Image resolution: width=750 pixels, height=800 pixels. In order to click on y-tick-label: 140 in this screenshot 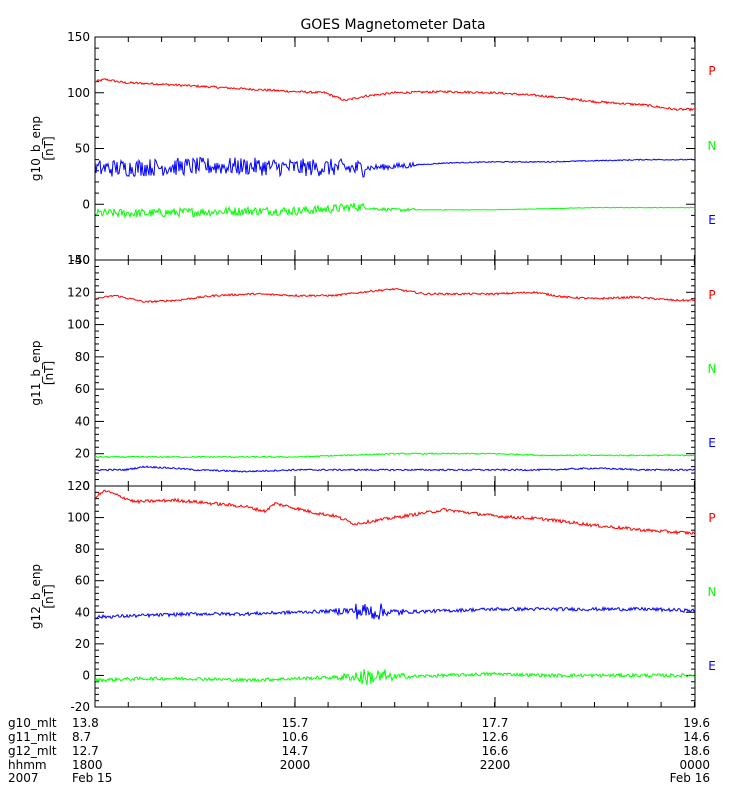, I will do `click(78, 260)`.